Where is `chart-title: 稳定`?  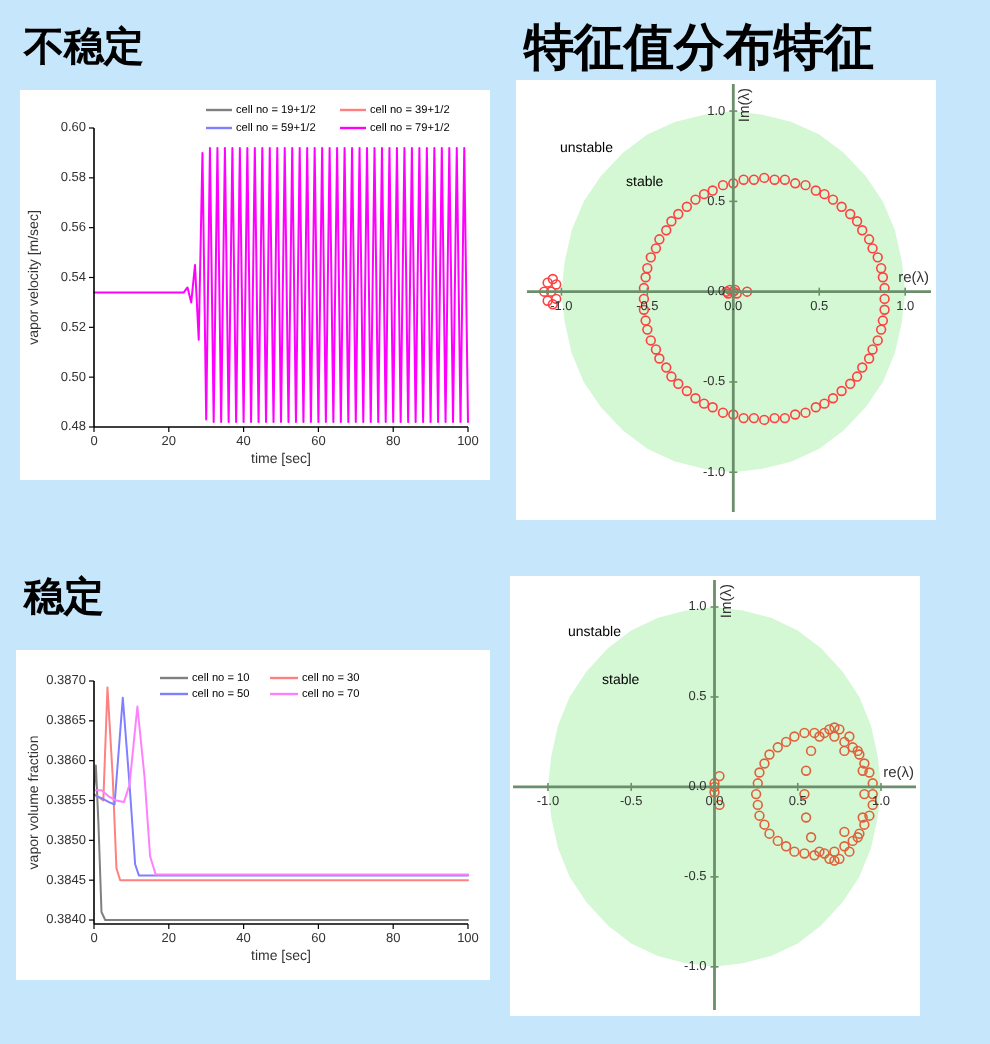
chart-title: 稳定 is located at coordinates (63, 597).